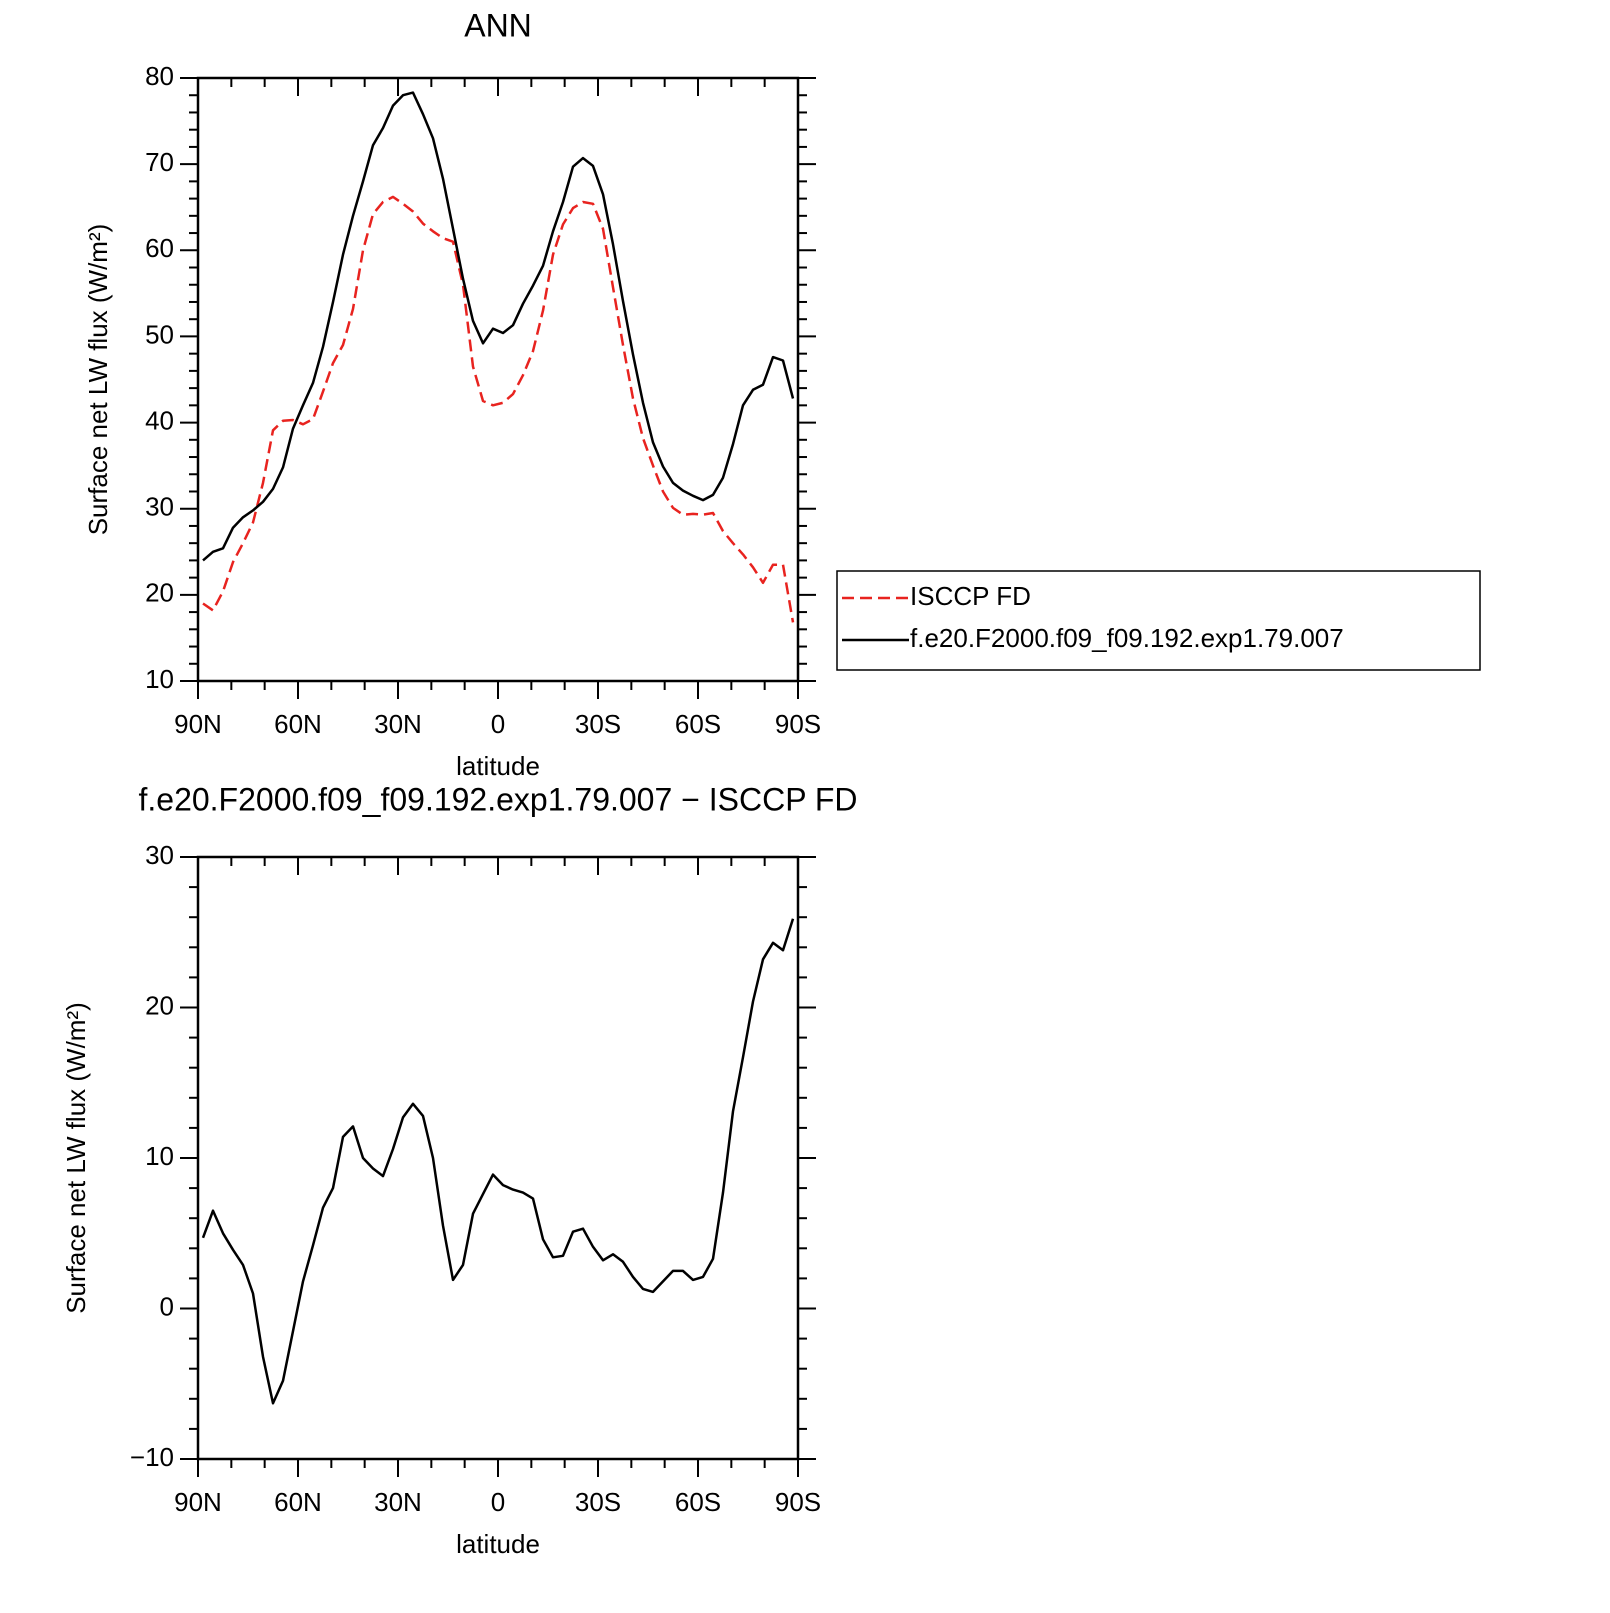  Describe the element at coordinates (1127, 638) in the screenshot. I see `legend-label: f.e20.F2000.f09_f09.192.exp1.79.007` at that location.